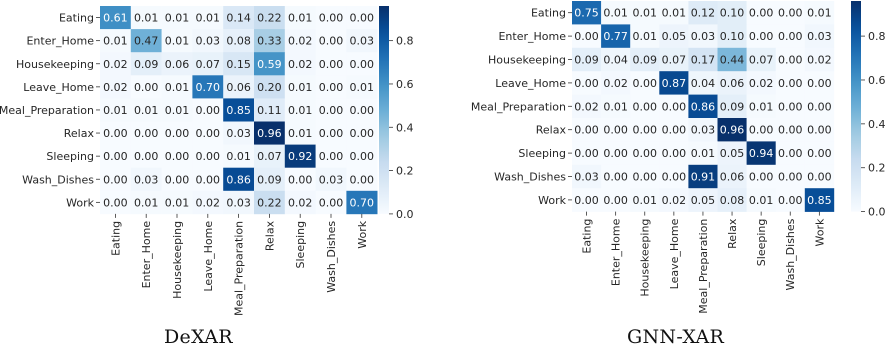 This screenshot has height=356, width=886. I want to click on cell-enter-home-relax, so click(732, 36).